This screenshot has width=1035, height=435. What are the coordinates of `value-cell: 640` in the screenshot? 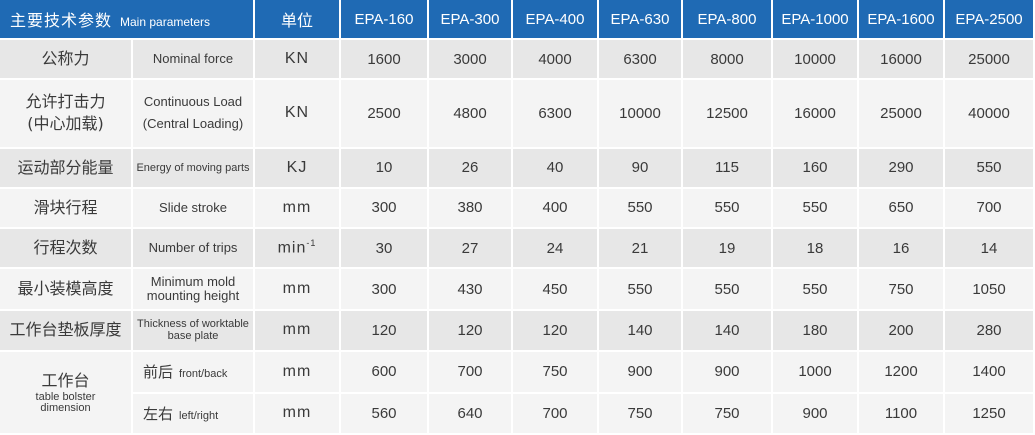 It's located at (471, 414).